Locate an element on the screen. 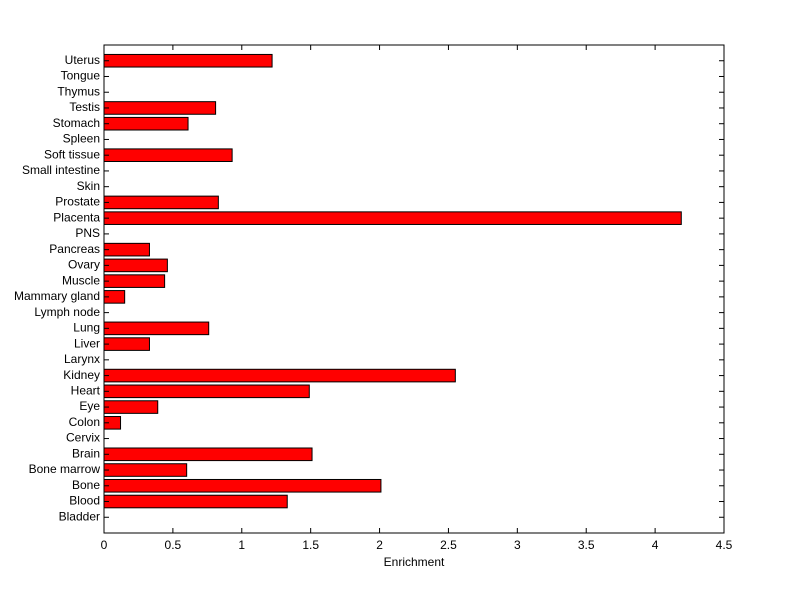 Image resolution: width=800 pixels, height=599 pixels. y-tick-label: Heart is located at coordinates (86, 390).